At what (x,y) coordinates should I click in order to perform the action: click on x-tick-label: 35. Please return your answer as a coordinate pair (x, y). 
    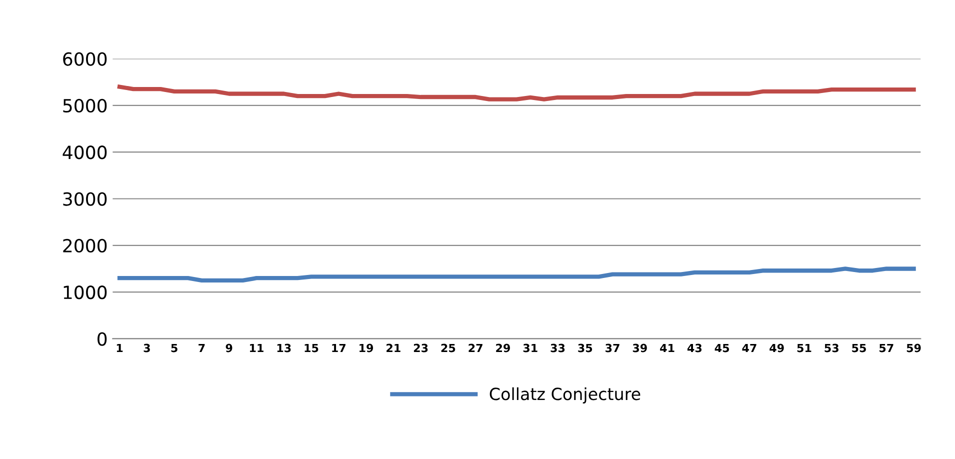
    Looking at the image, I should click on (585, 348).